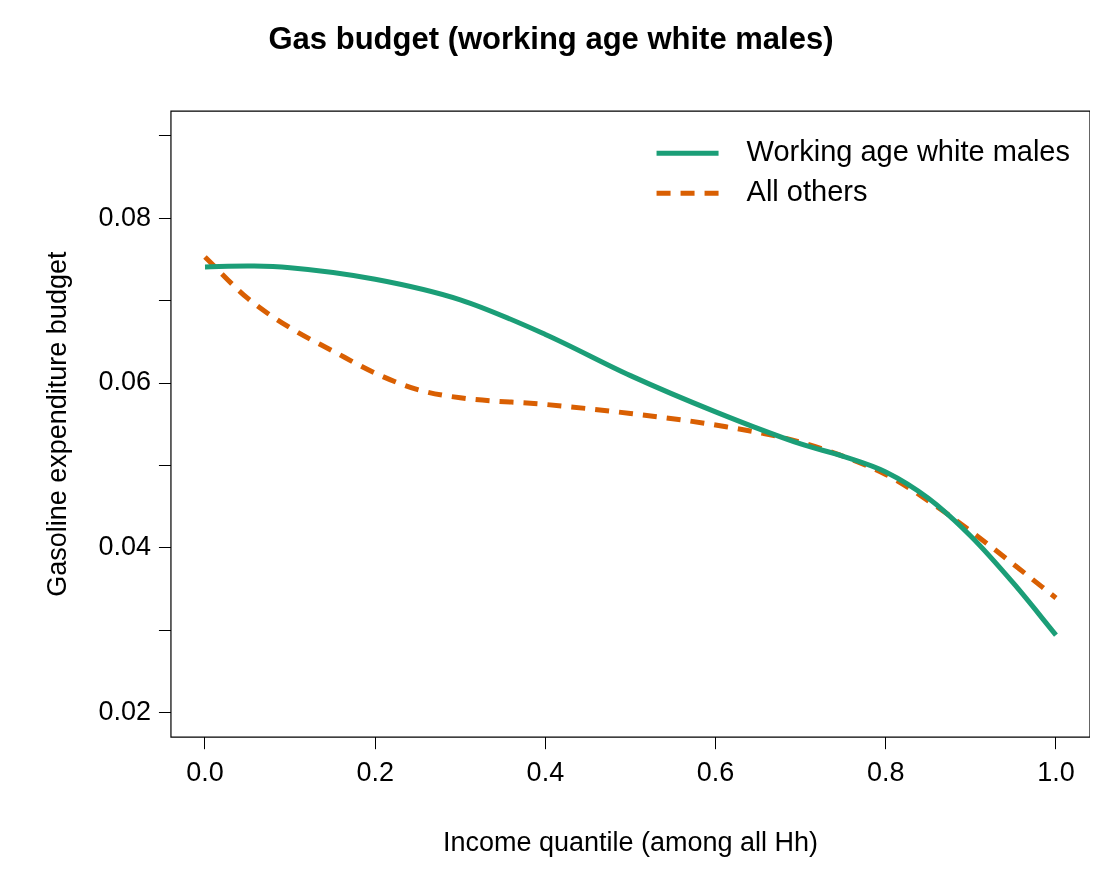 This screenshot has width=1098, height=888. I want to click on y-axis-title: Gasoline expenditure budget, so click(56, 424).